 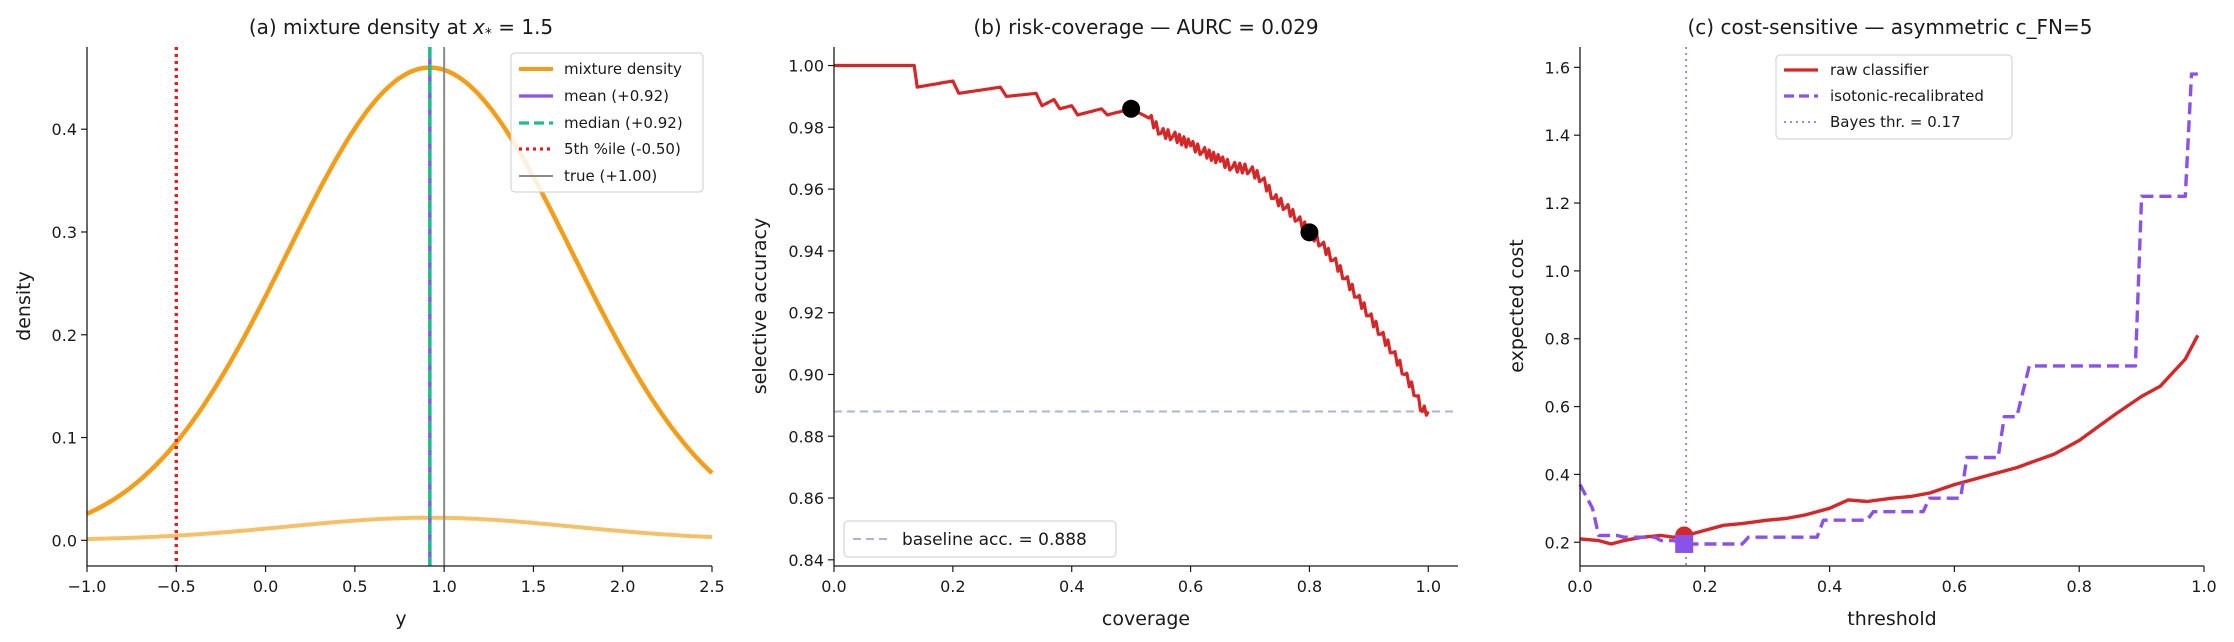 I want to click on panel-b-x-label: coverage, so click(x=1146, y=619).